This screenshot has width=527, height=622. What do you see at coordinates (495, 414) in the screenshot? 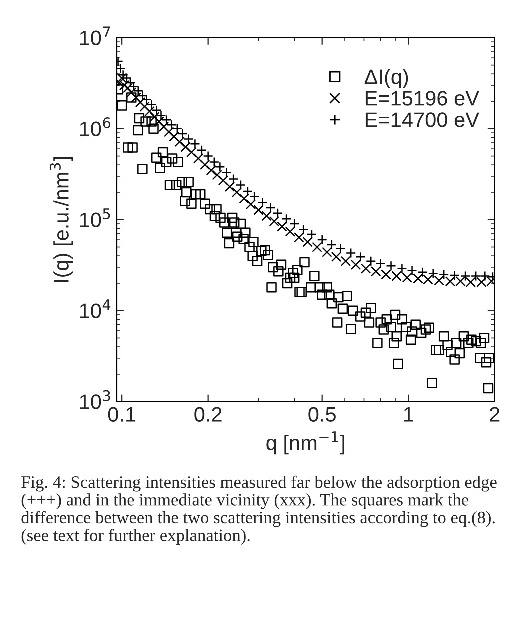
I see `x-tick-label: 2` at bounding box center [495, 414].